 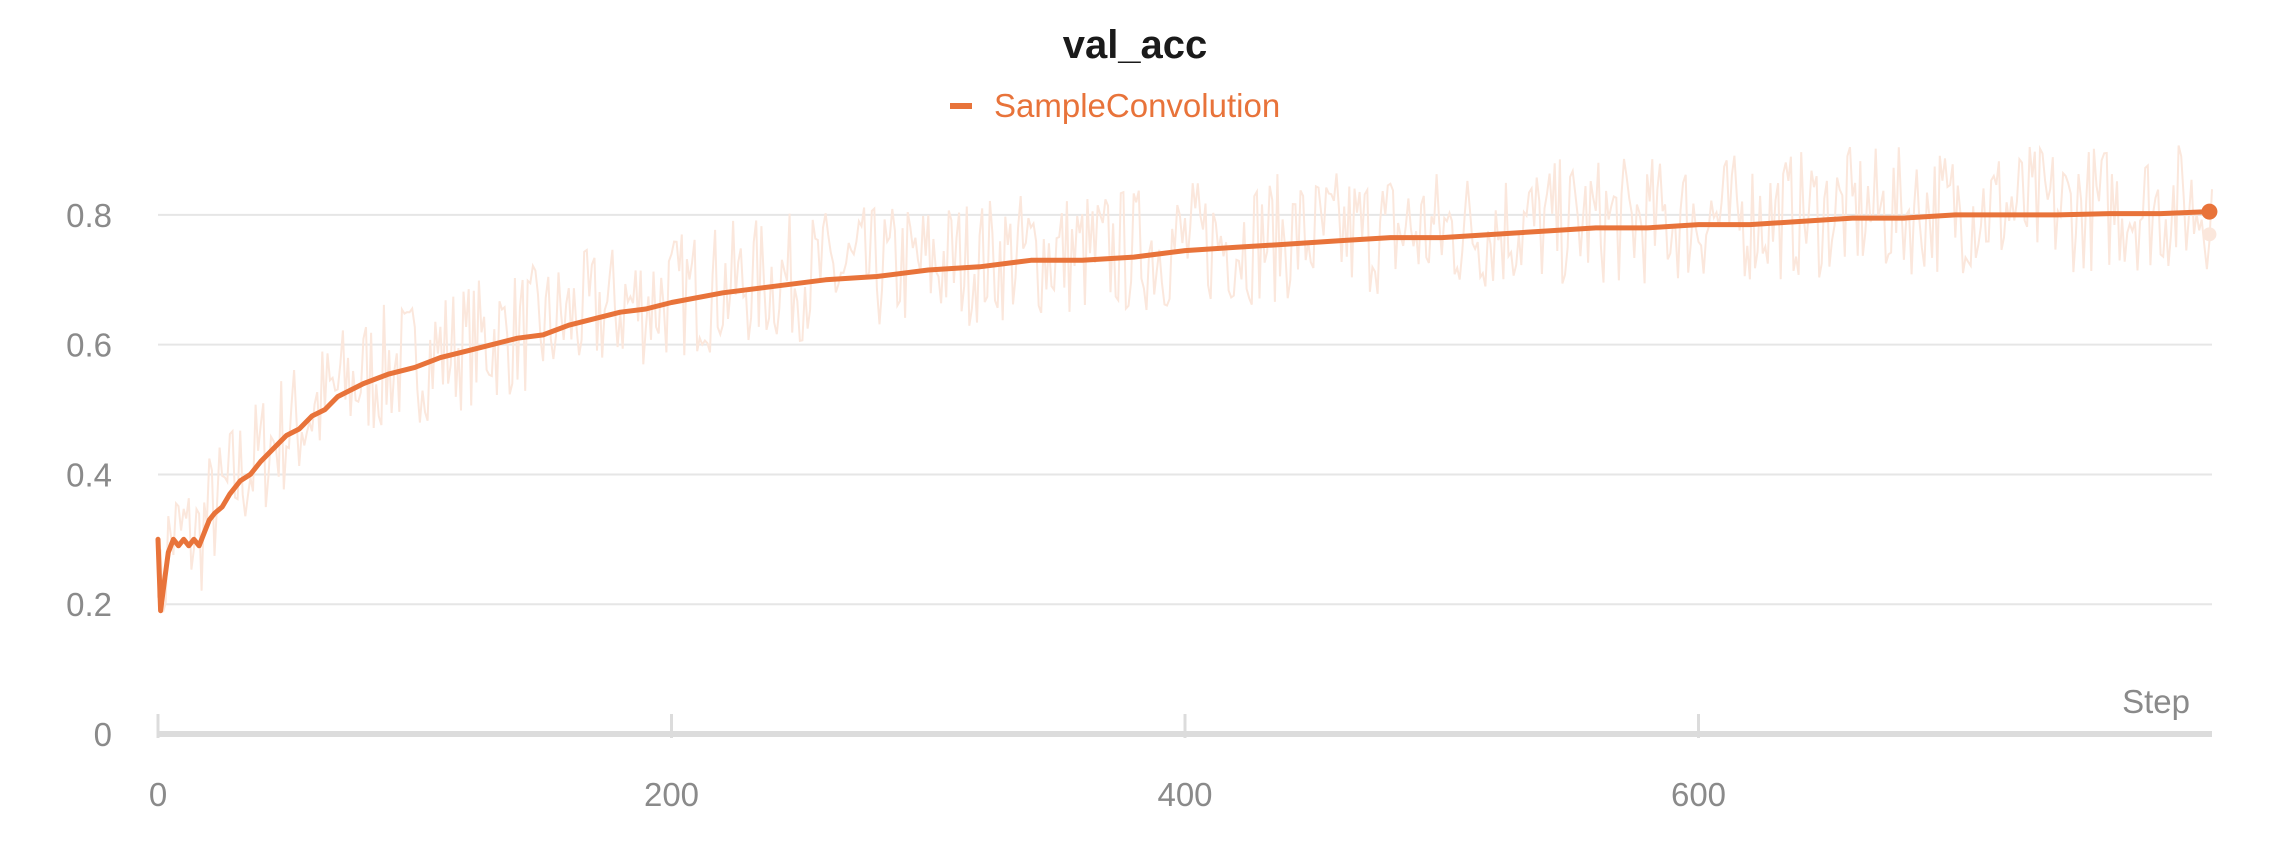 What do you see at coordinates (103, 734) in the screenshot?
I see `y-tick-label: 0` at bounding box center [103, 734].